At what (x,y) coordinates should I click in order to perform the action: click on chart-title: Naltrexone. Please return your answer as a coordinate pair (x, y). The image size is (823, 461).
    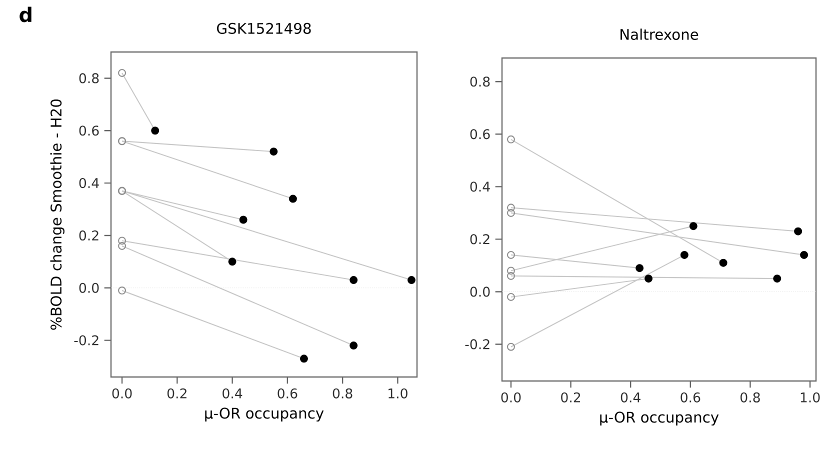
    Looking at the image, I should click on (659, 34).